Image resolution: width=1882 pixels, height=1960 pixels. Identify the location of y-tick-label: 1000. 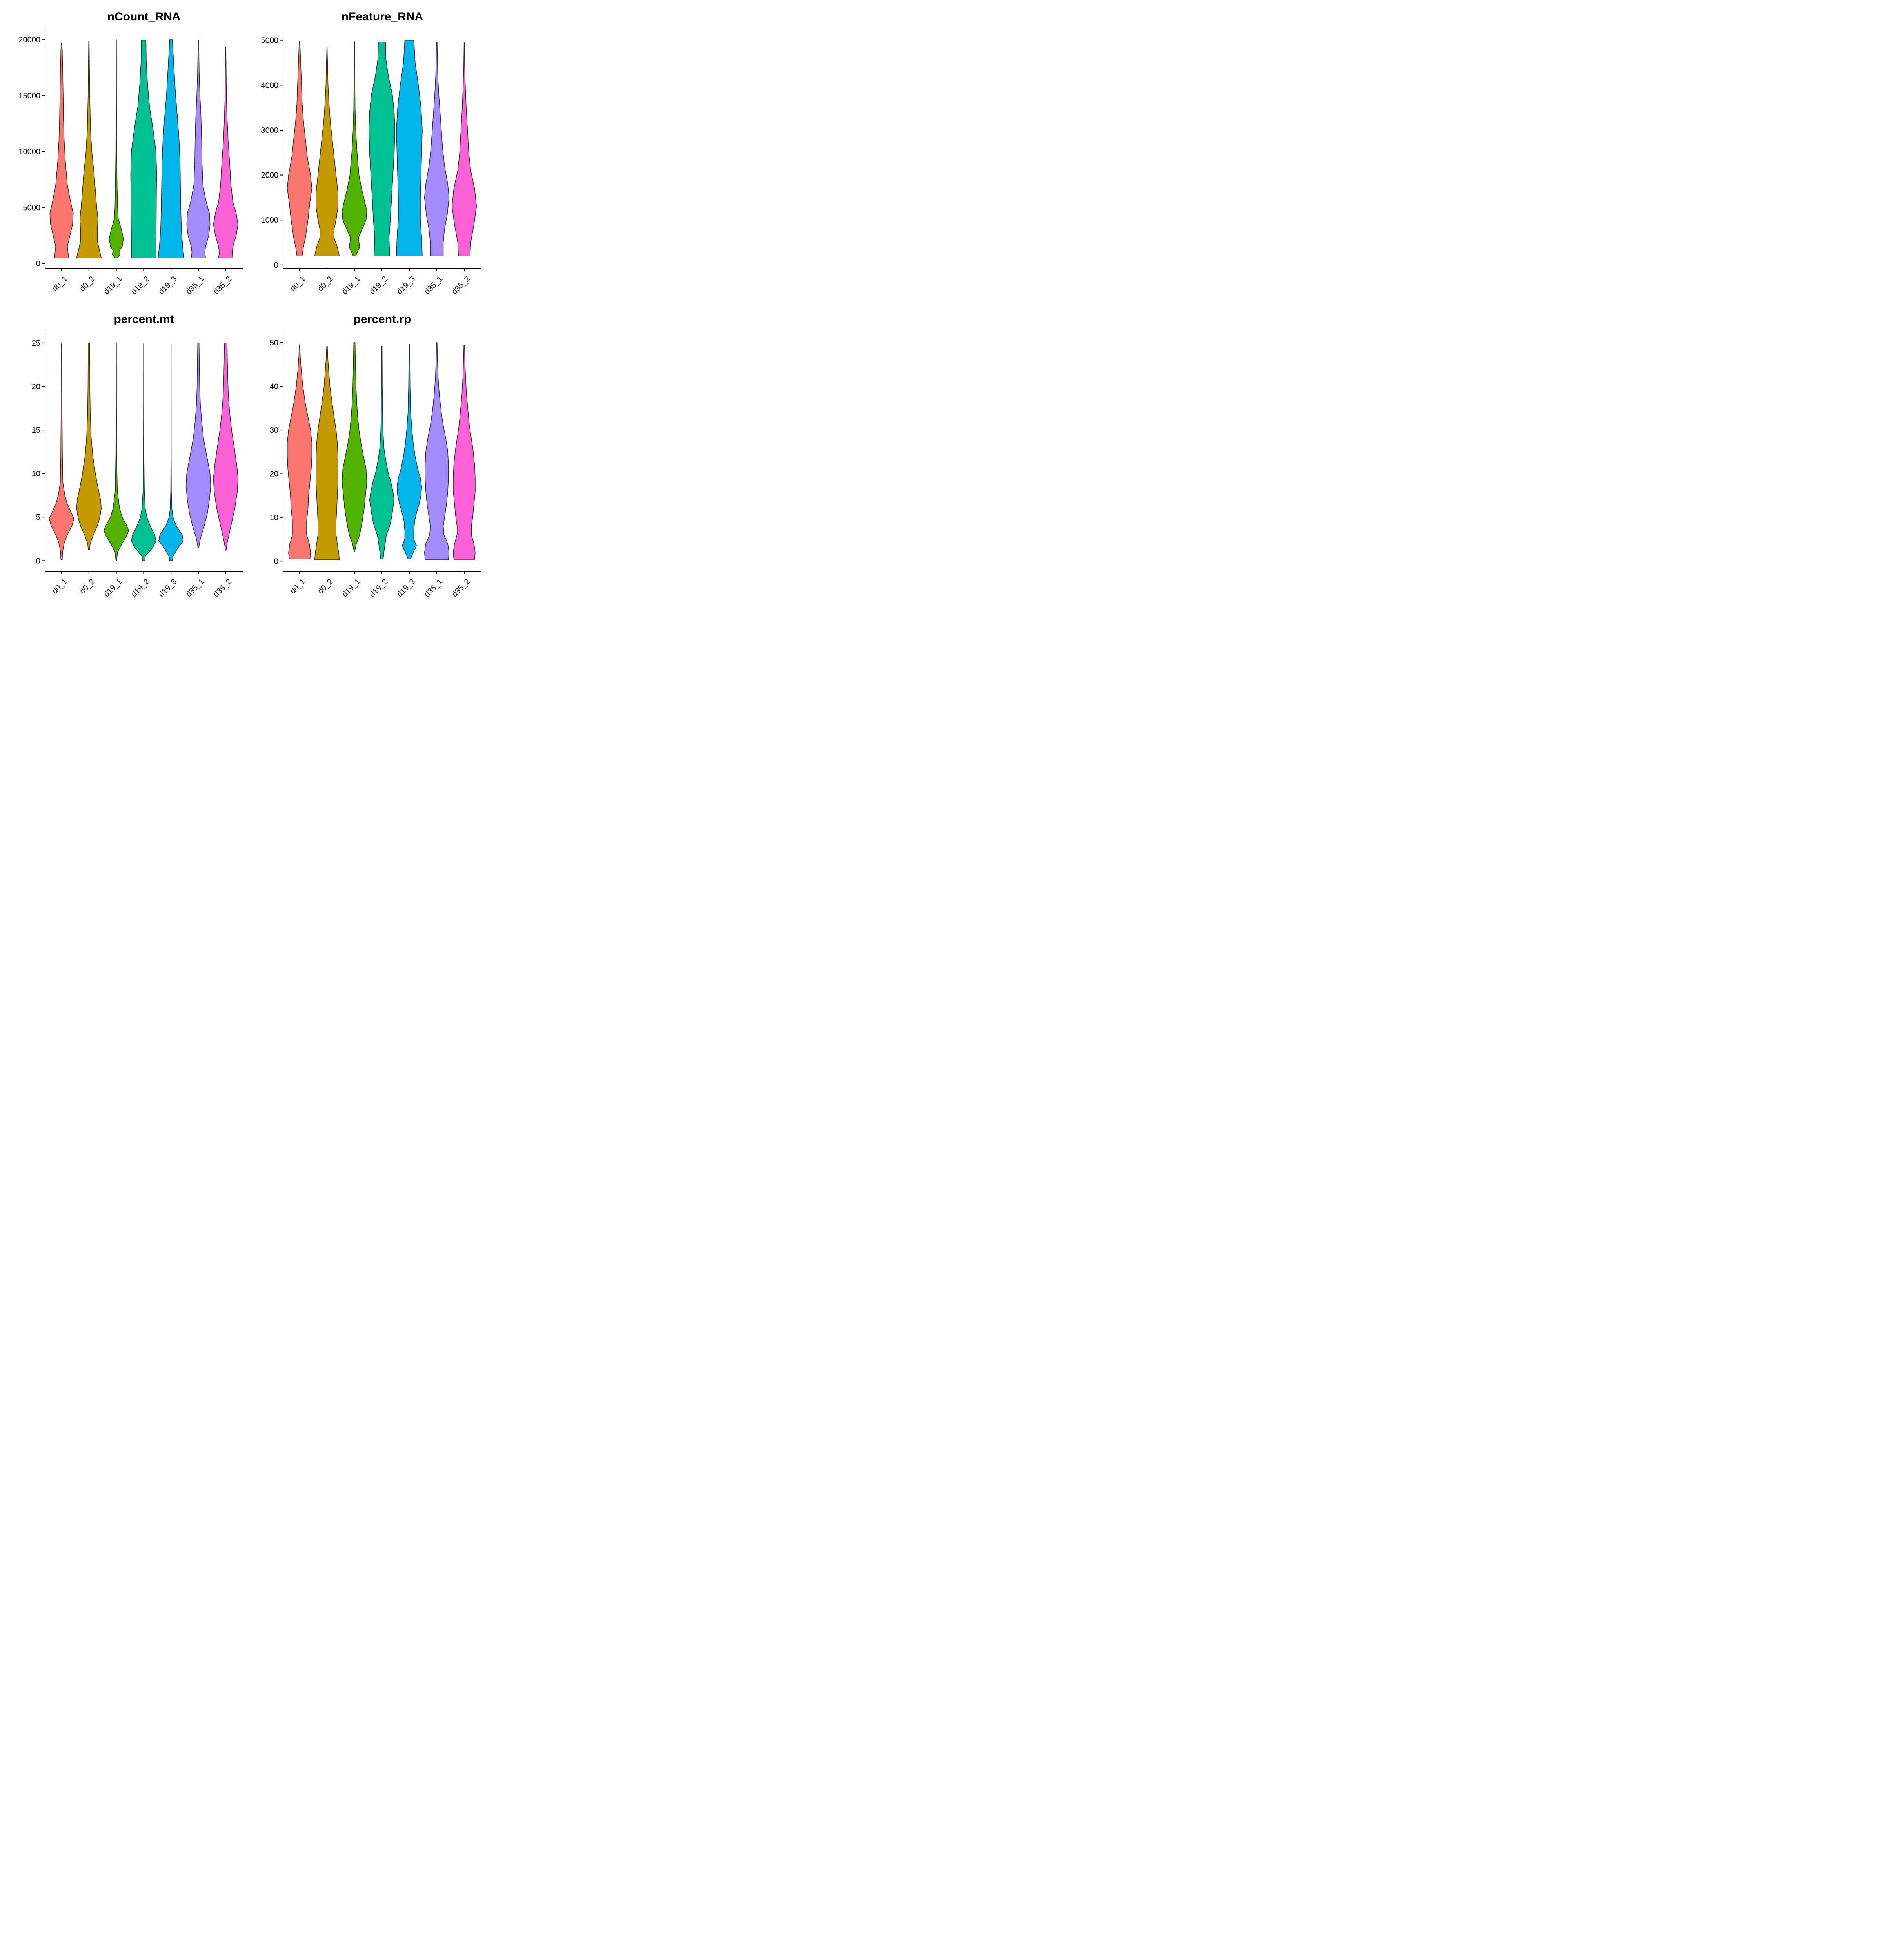
(270, 220).